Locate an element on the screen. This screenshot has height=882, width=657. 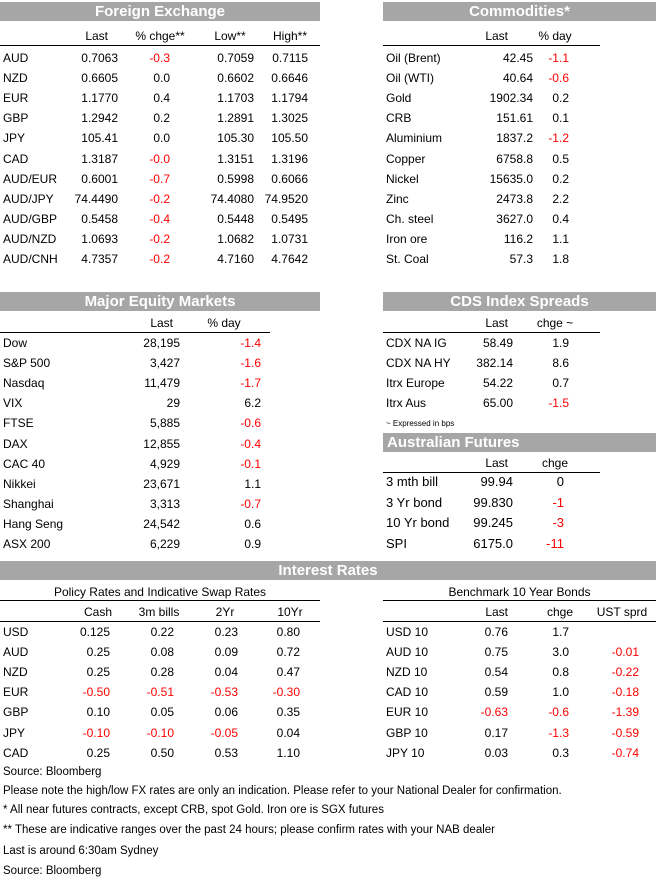
fx-high: 0.7115 is located at coordinates (290, 58).